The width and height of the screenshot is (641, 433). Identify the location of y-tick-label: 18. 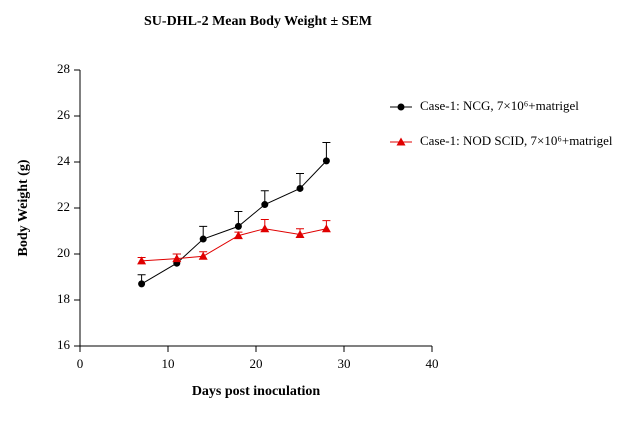
(63, 298).